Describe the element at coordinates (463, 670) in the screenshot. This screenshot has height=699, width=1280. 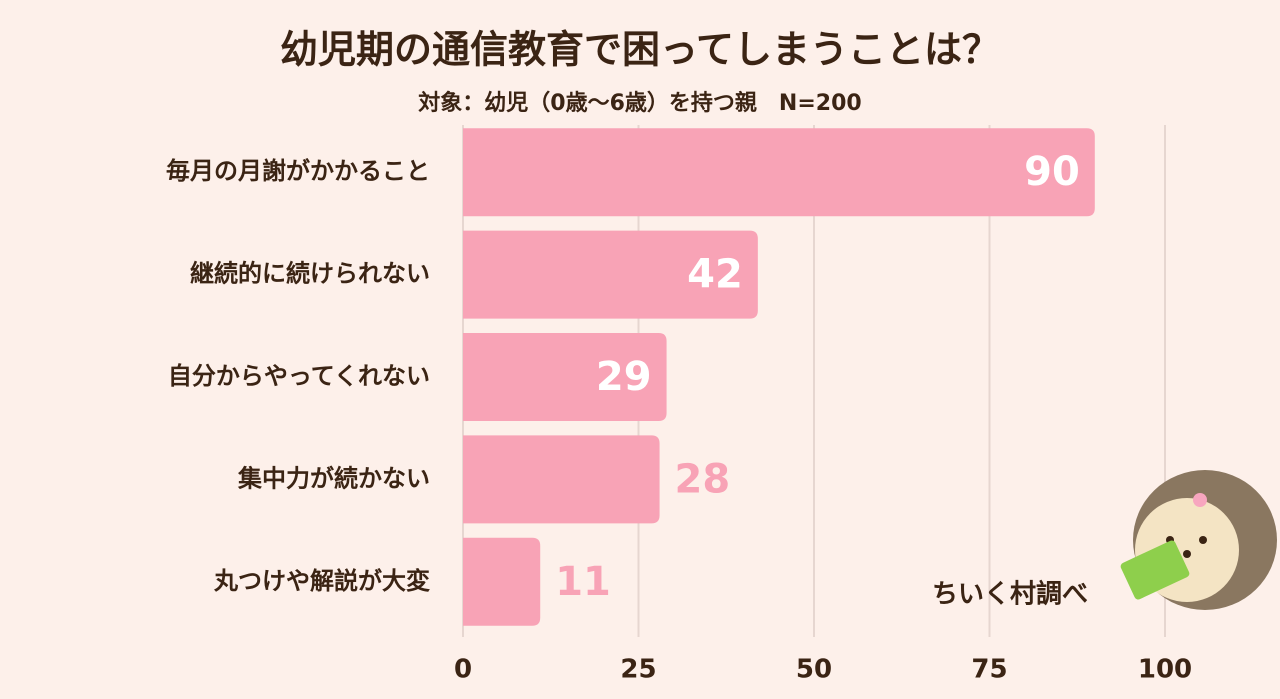
I see `x-tick-label: 0` at that location.